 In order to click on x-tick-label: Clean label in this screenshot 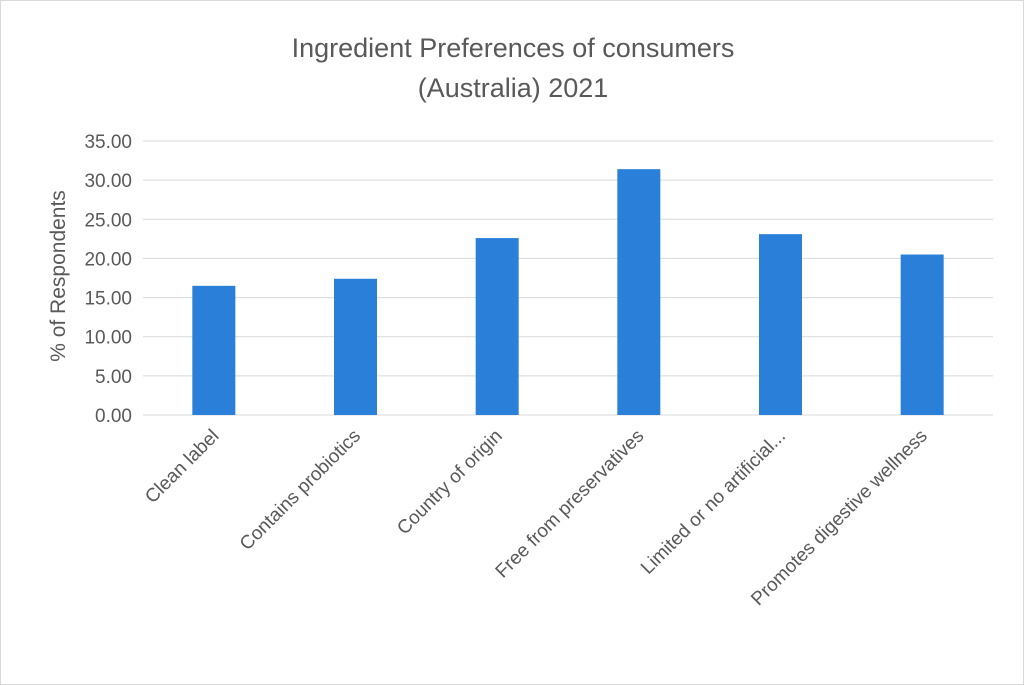, I will do `click(182, 467)`.